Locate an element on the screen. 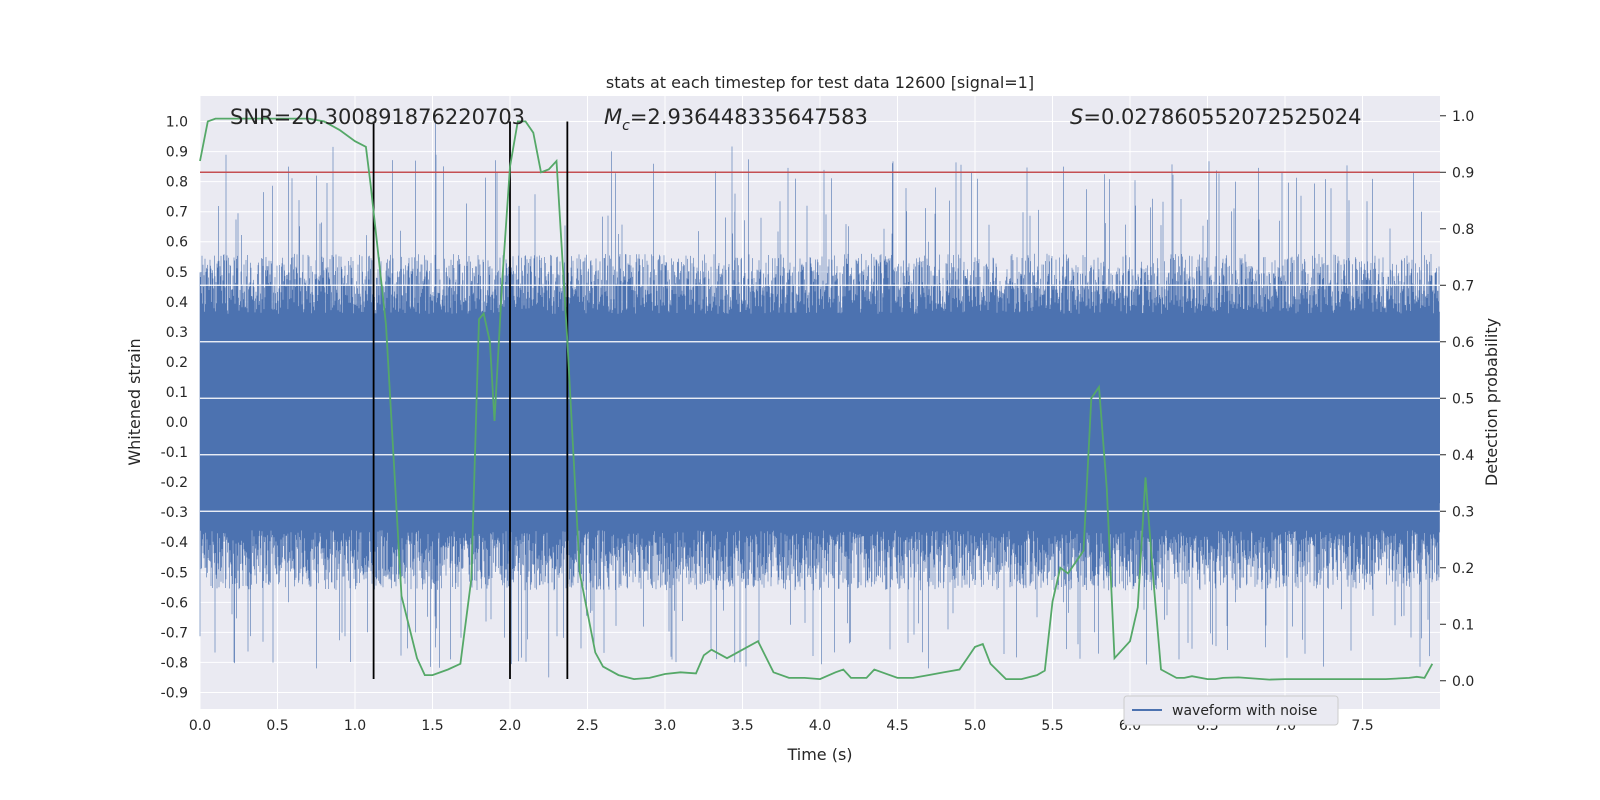 The image size is (1600, 800). y-left-tick-label: 0.4 is located at coordinates (177, 303).